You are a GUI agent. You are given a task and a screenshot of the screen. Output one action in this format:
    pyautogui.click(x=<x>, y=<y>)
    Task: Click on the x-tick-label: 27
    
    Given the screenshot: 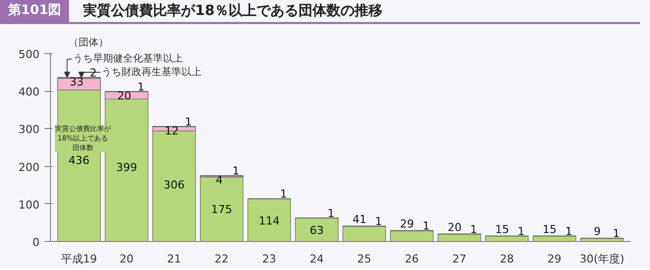 What is the action you would take?
    pyautogui.click(x=459, y=259)
    